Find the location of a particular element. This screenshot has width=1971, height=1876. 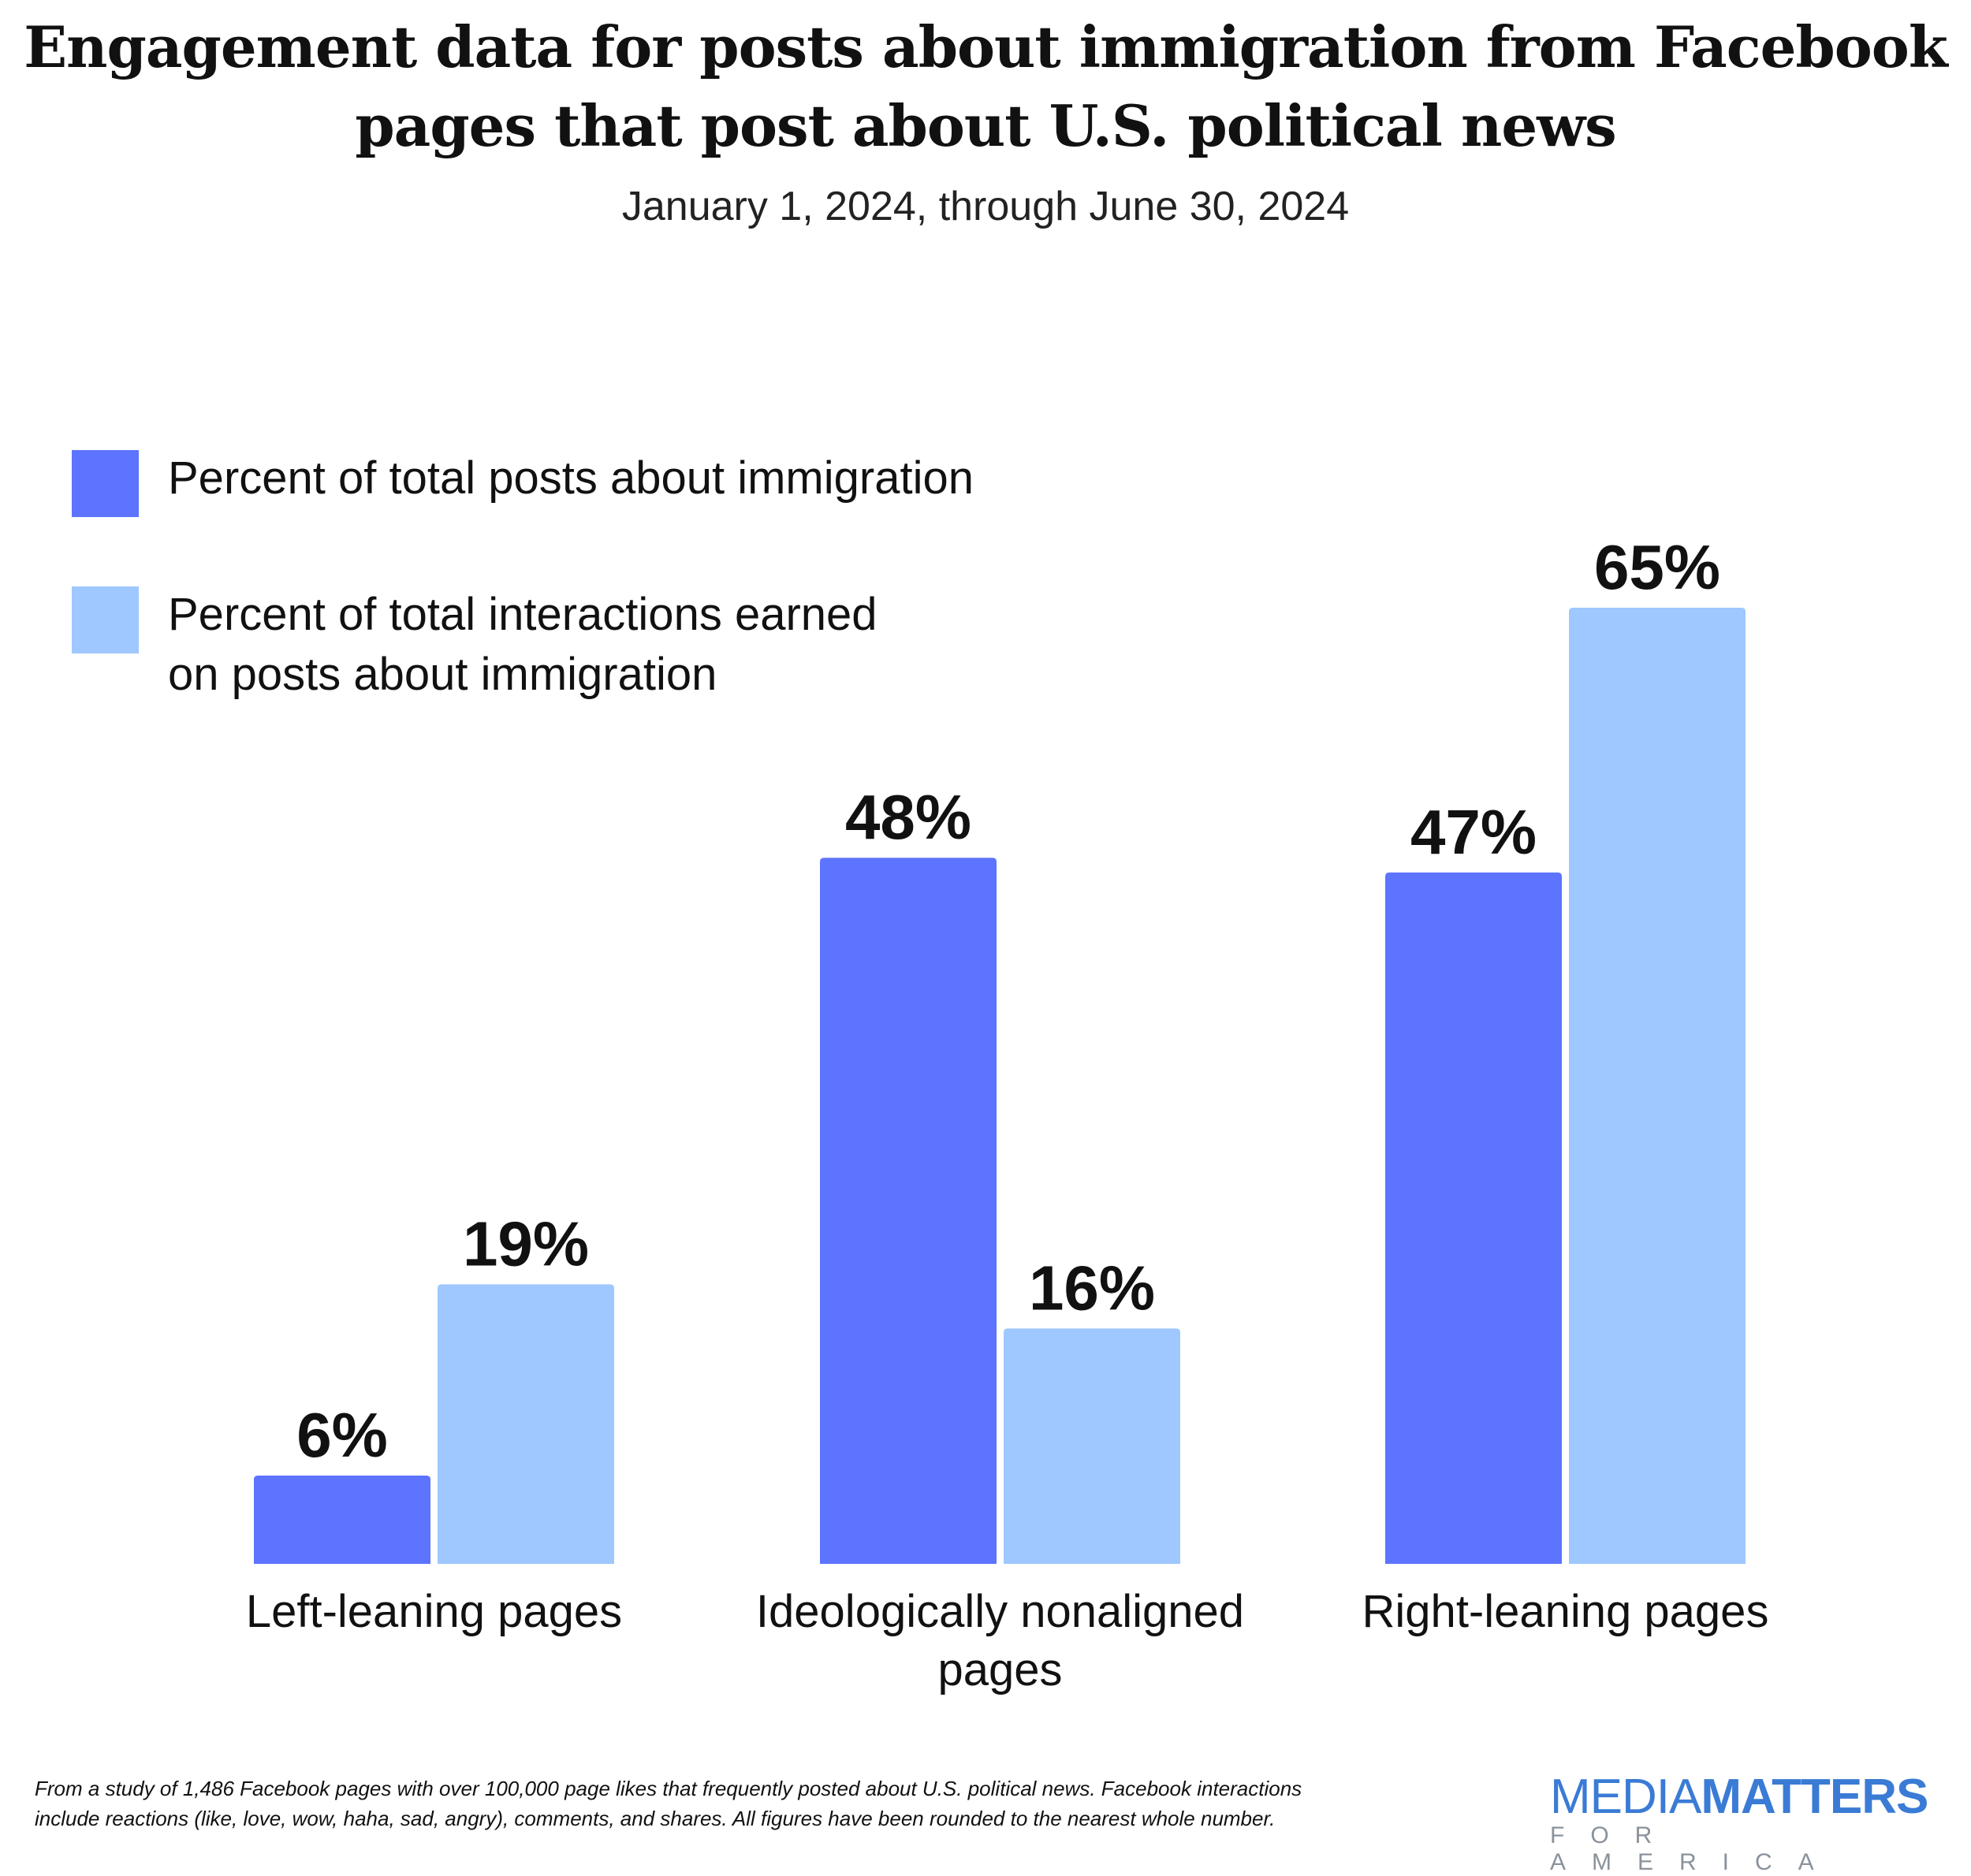

legend-label-line: Percent of total interactions earned is located at coordinates (522, 614).